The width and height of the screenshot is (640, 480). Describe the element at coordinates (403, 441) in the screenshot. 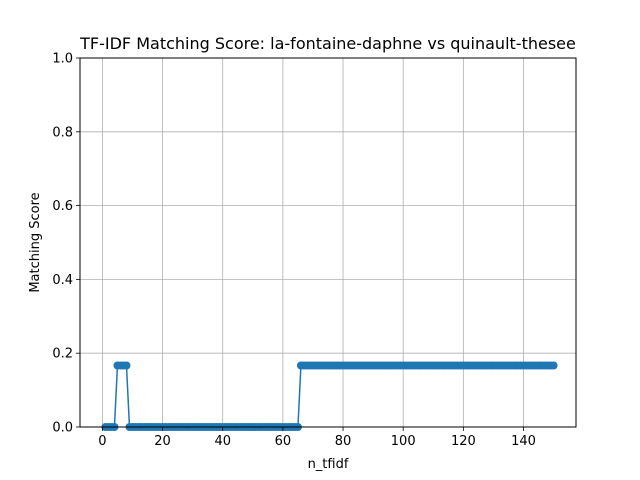

I see `x-tick-label: 100` at that location.